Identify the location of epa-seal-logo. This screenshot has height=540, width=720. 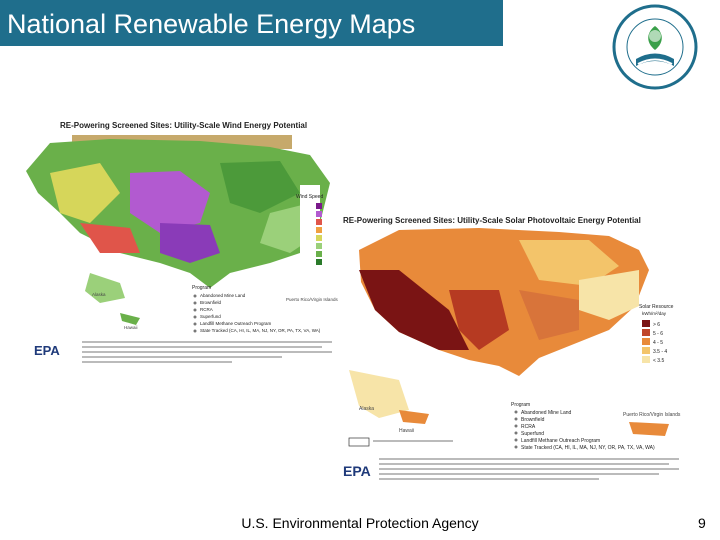
(655, 47).